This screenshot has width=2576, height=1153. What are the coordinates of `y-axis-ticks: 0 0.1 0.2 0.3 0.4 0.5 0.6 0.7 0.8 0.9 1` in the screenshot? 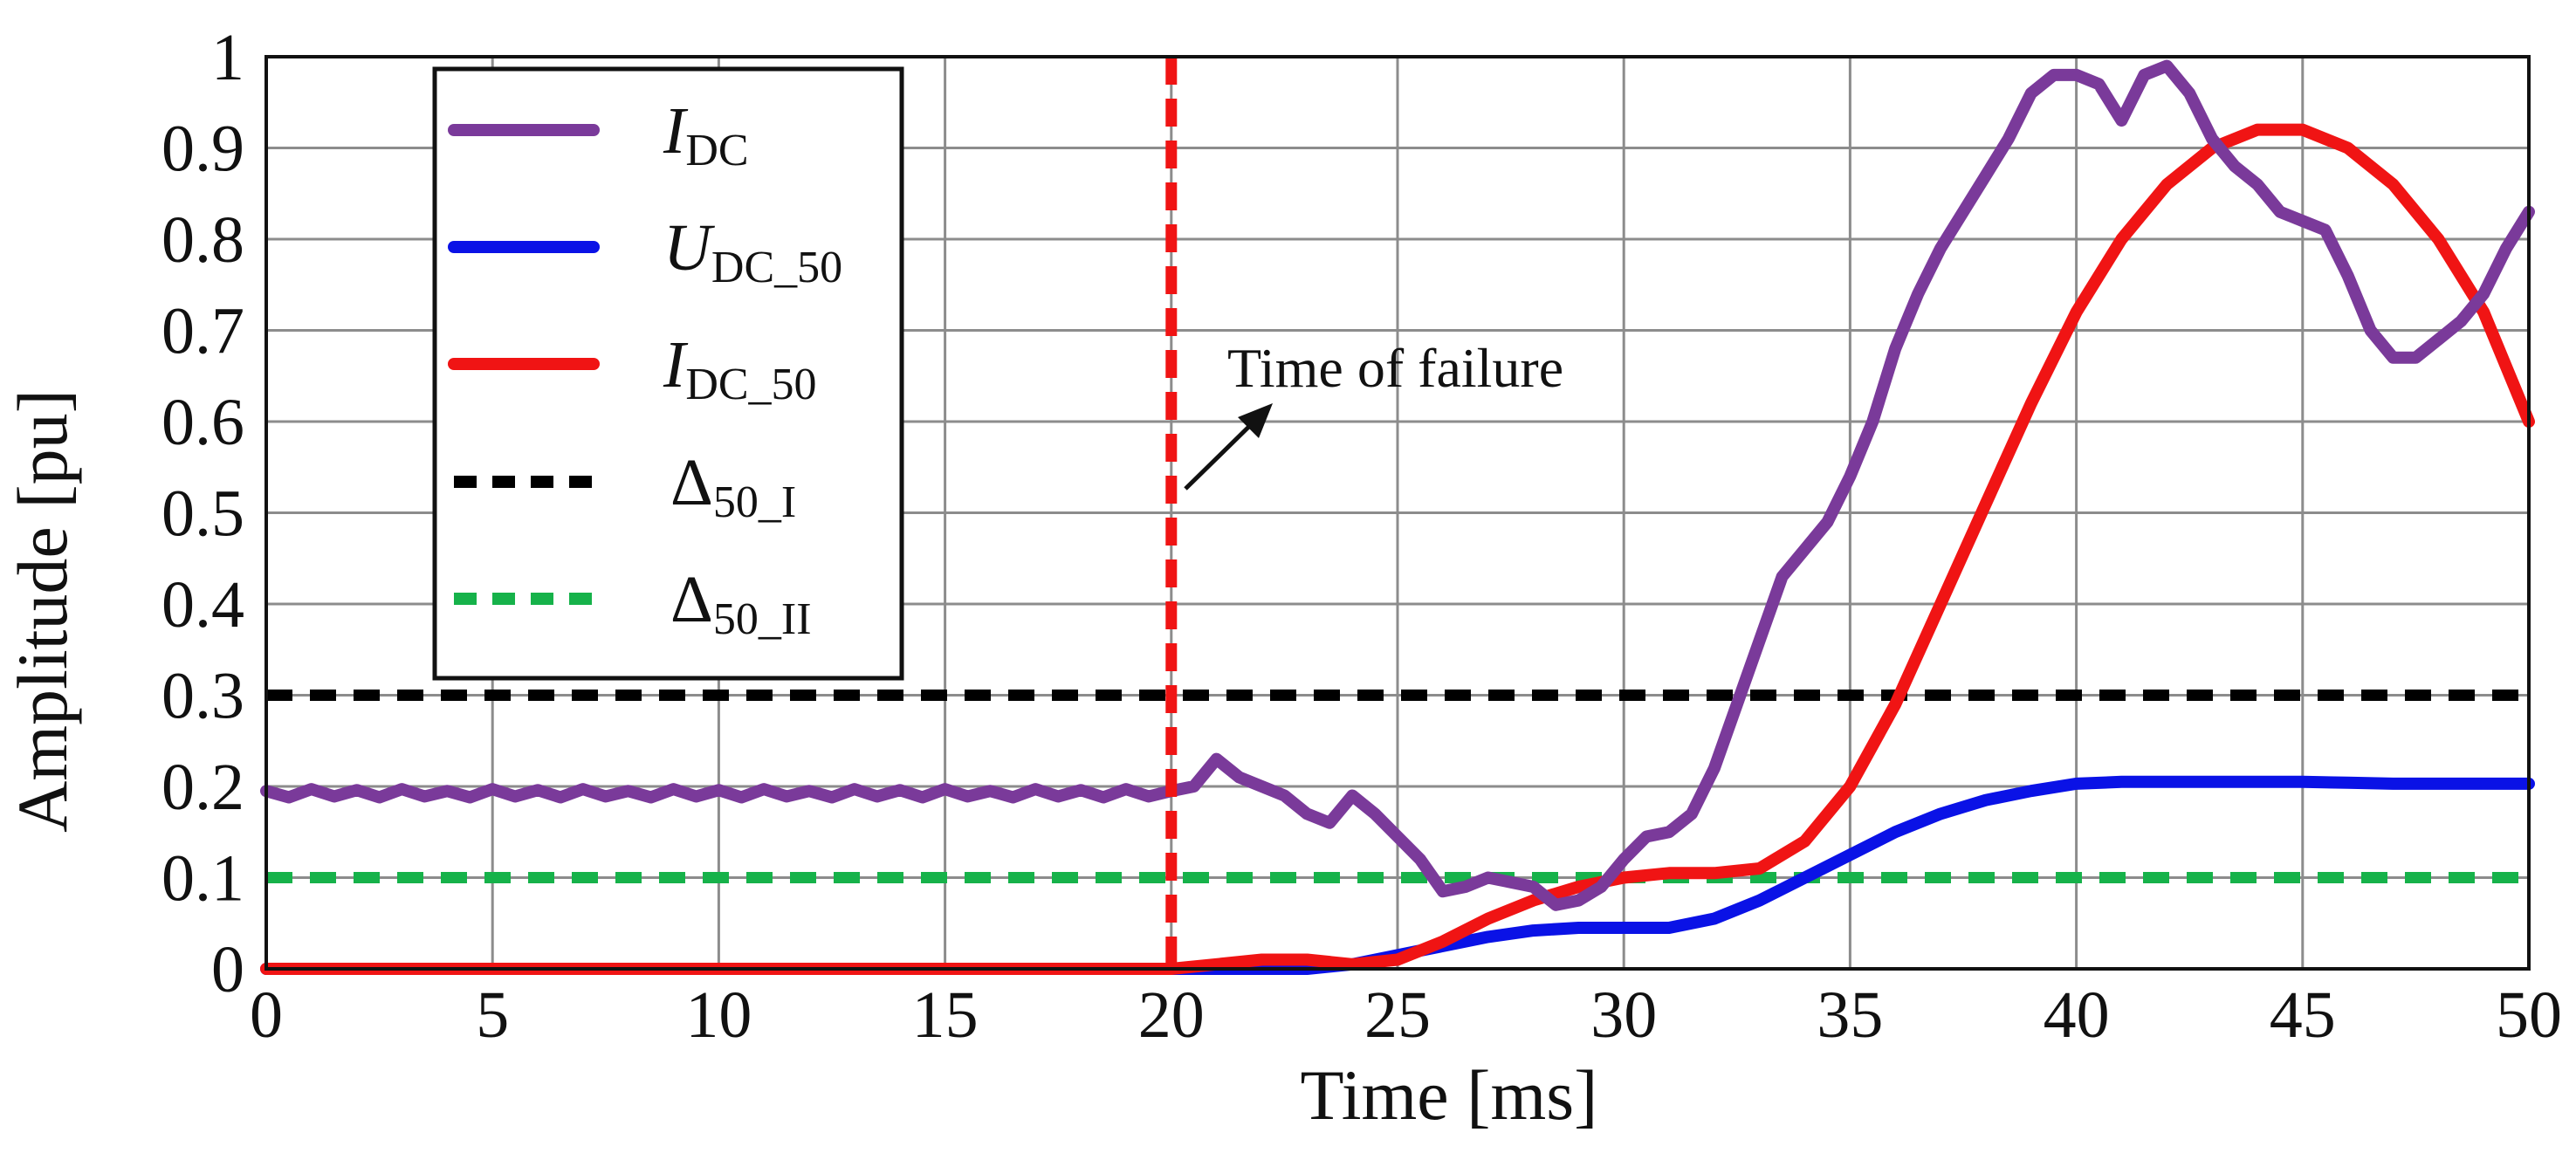 It's located at (202, 514).